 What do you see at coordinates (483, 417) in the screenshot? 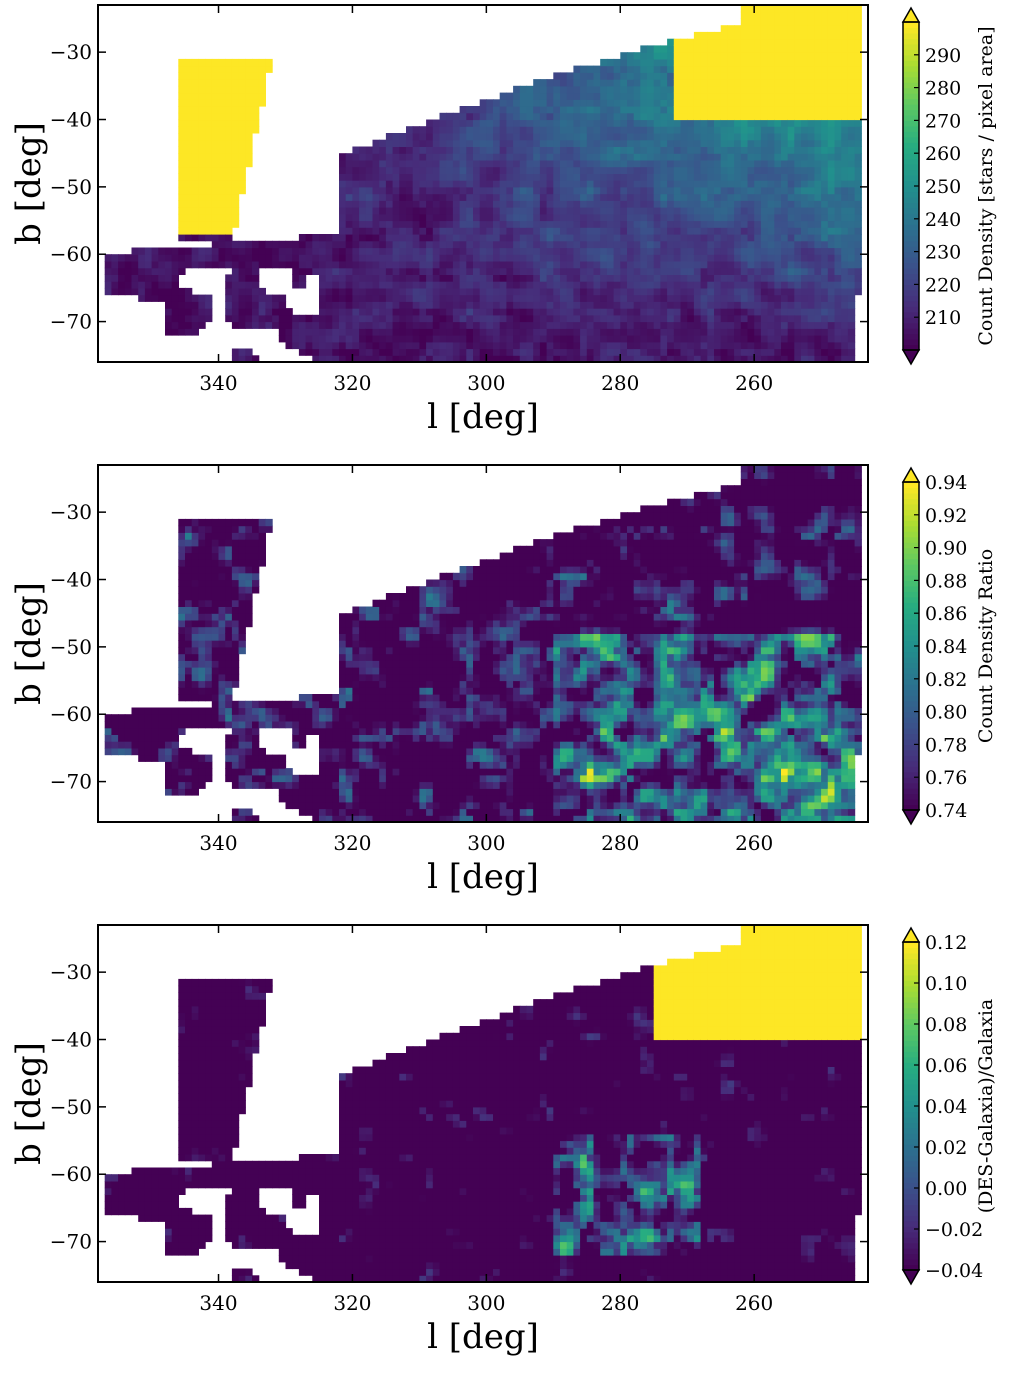
I see `x-axis-label: l [deg]` at bounding box center [483, 417].